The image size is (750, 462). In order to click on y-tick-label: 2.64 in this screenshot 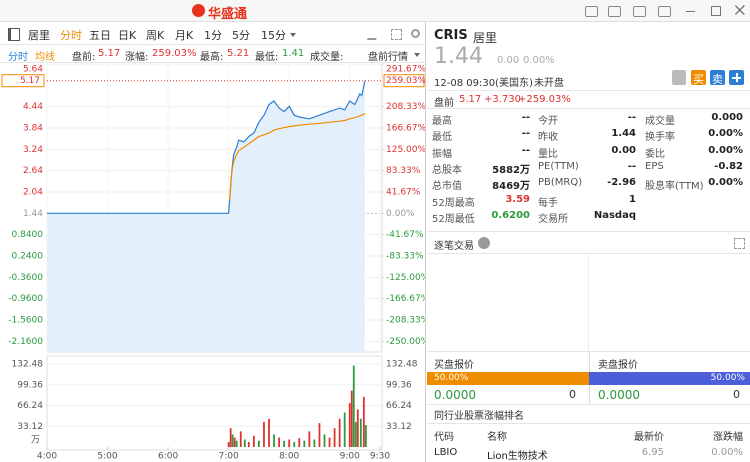, I will do `click(33, 171)`.